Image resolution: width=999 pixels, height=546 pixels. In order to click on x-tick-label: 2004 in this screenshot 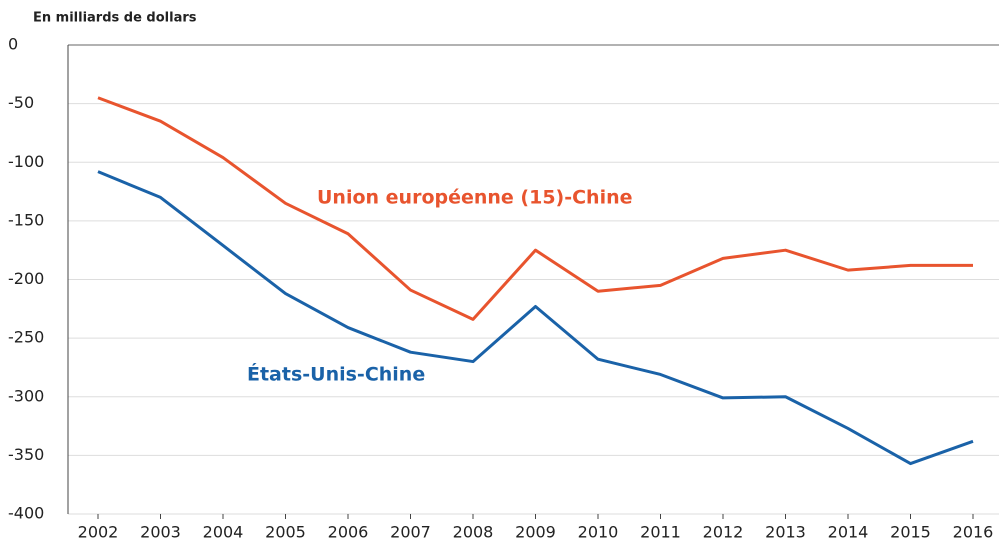, I will do `click(223, 532)`.